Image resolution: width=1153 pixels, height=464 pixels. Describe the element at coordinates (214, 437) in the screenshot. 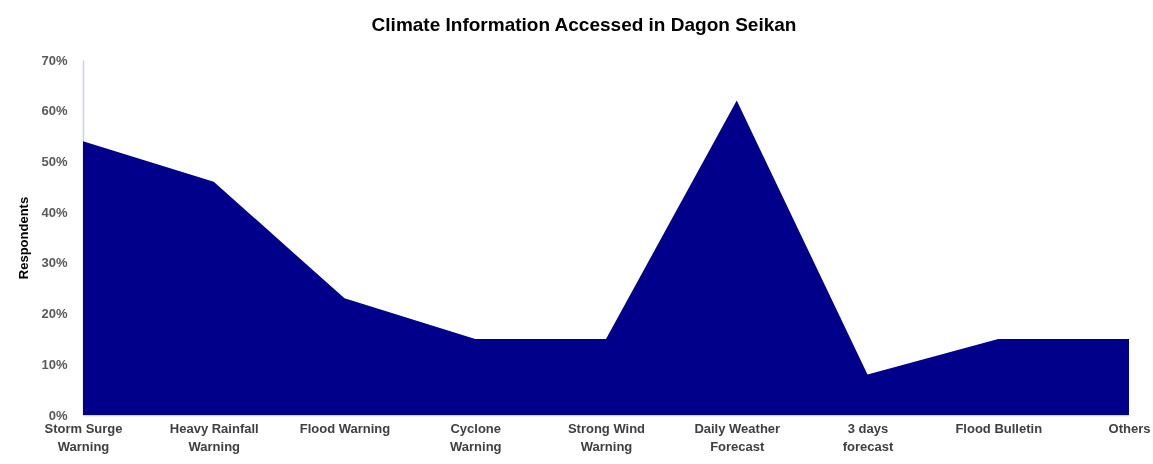

I see `x-tick-label: Heavy Rainfall Warning` at that location.